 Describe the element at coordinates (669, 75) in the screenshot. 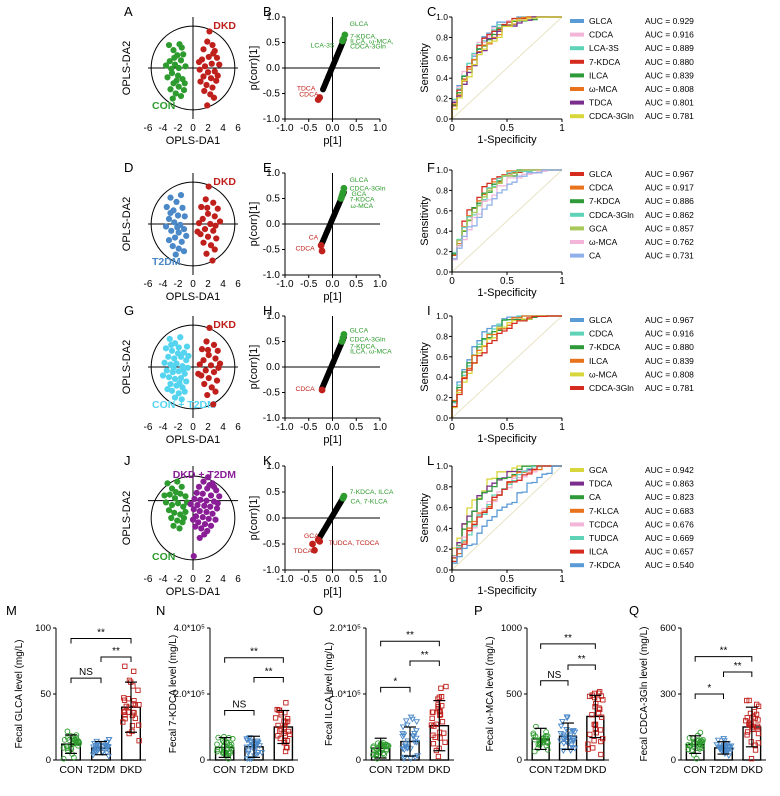

I see `legend-auc: AUC = 0.839` at that location.